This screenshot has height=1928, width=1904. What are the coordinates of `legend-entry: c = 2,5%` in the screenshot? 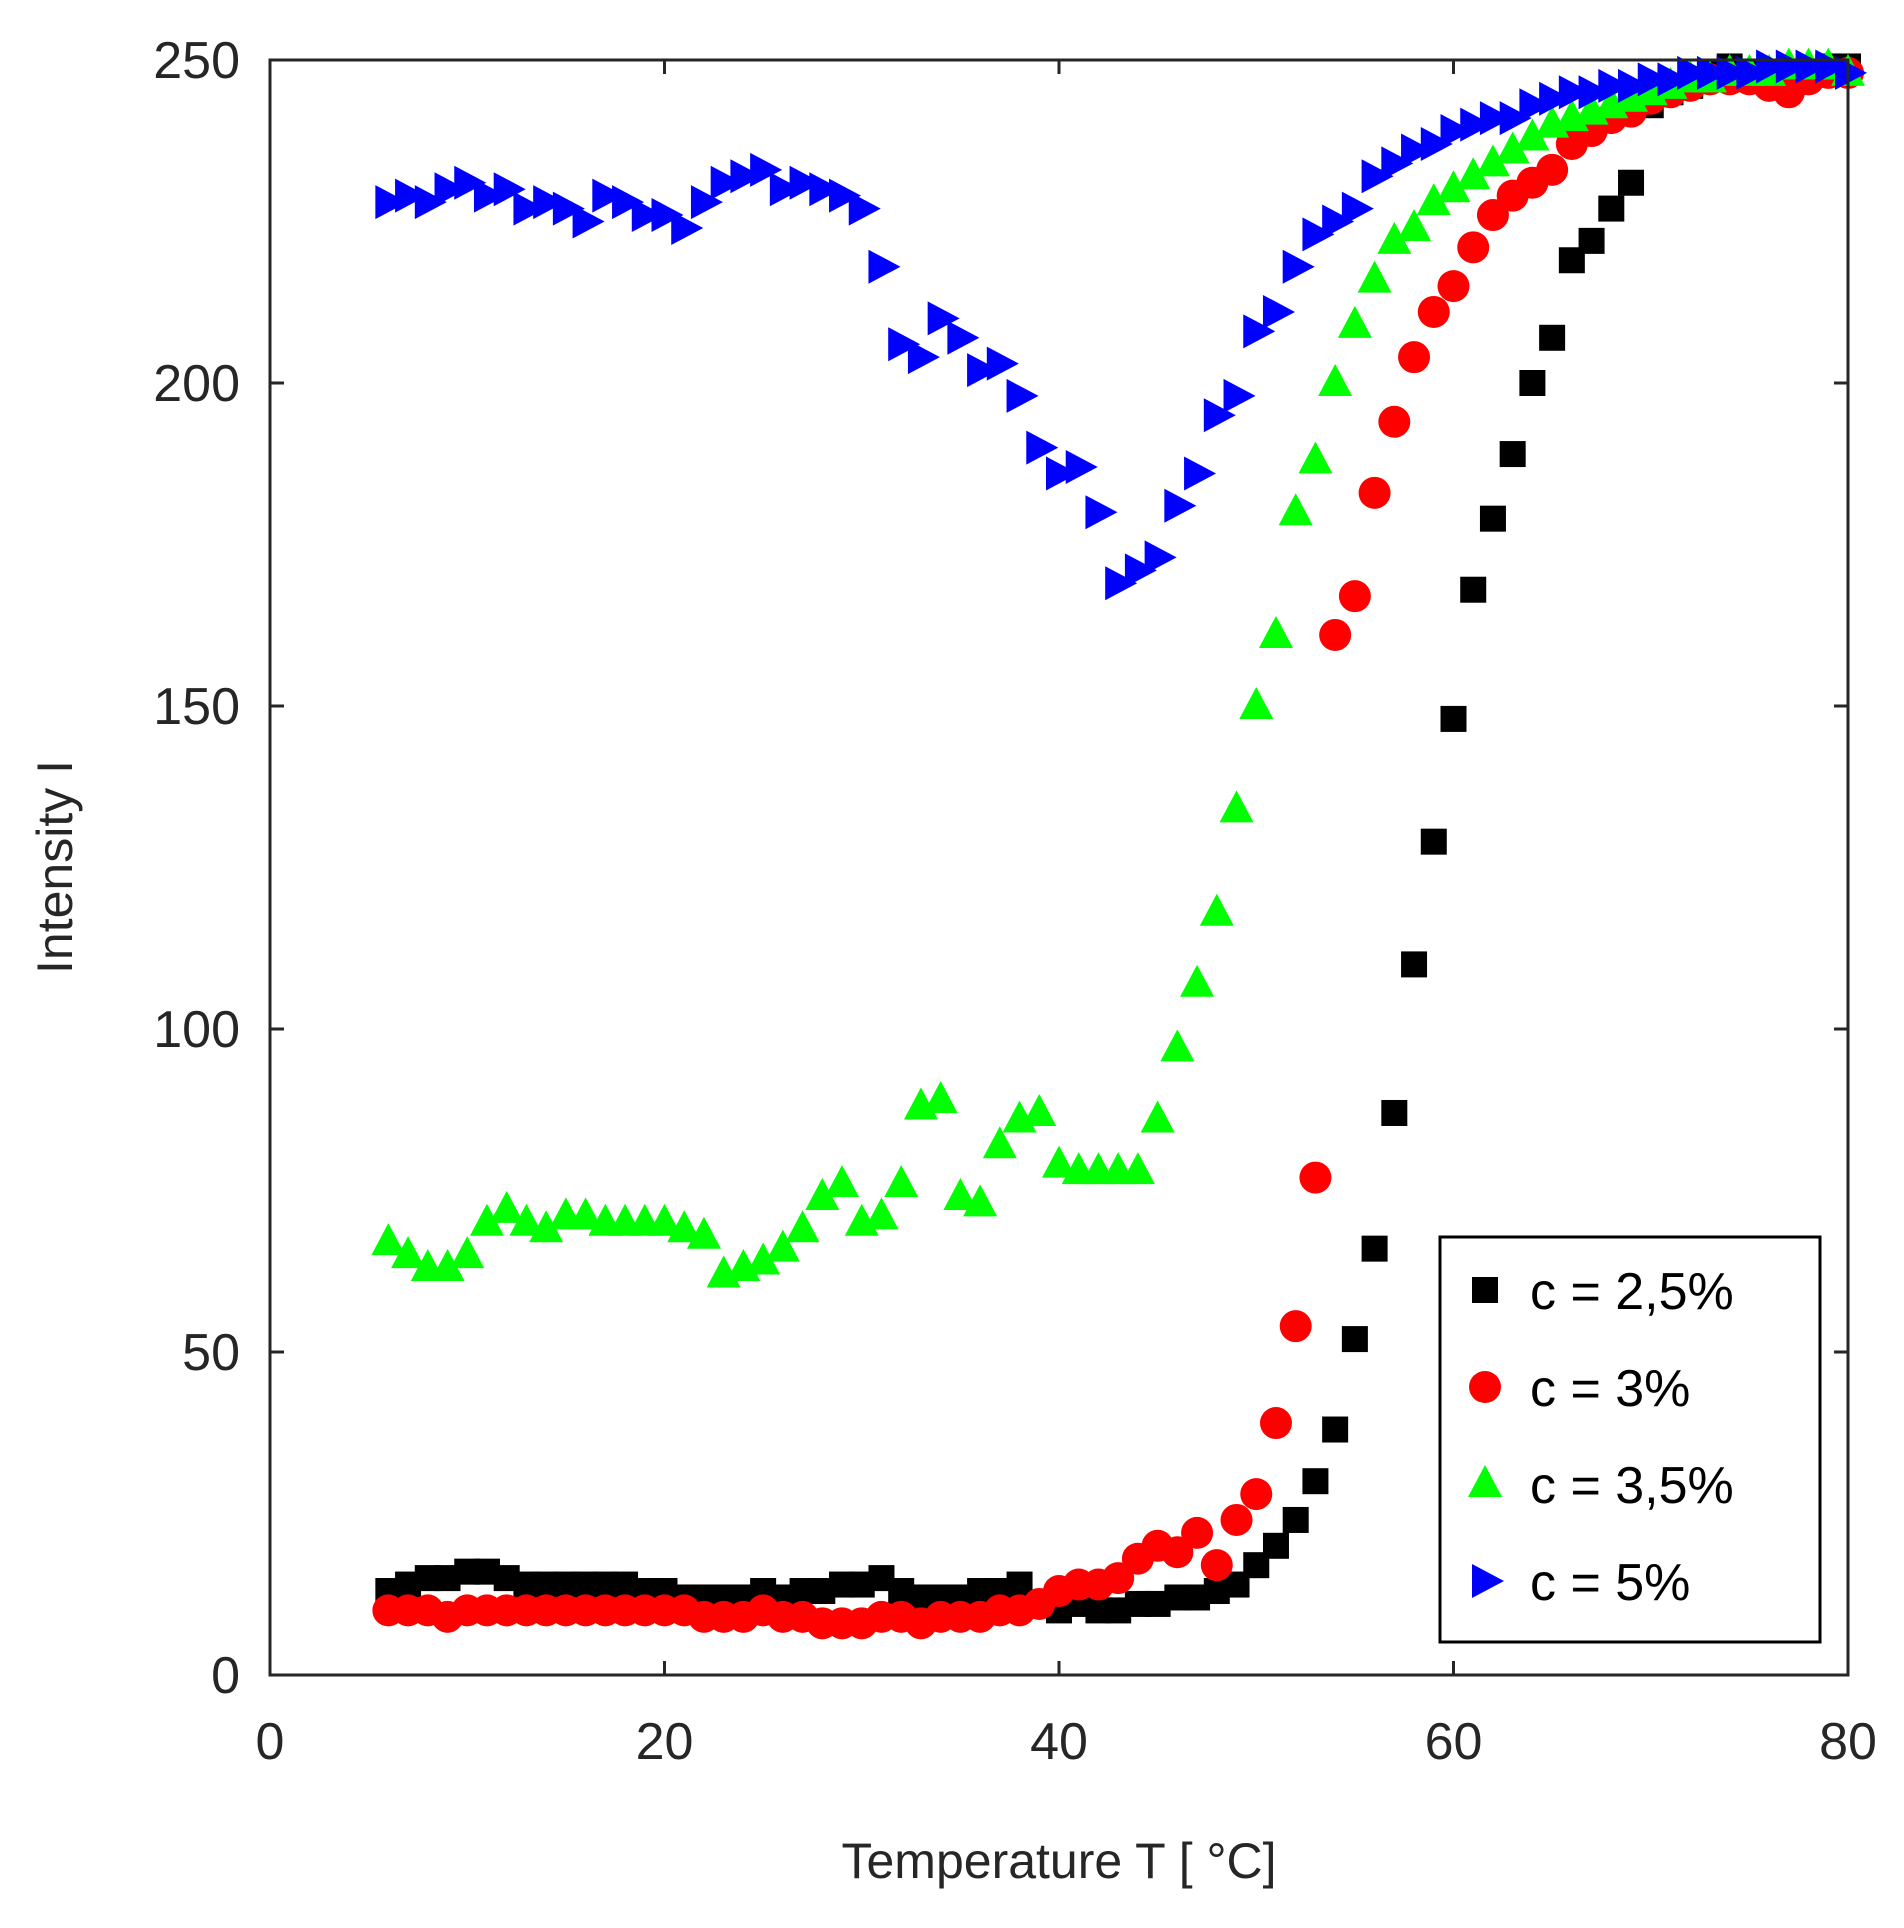 It's located at (1603, 1292).